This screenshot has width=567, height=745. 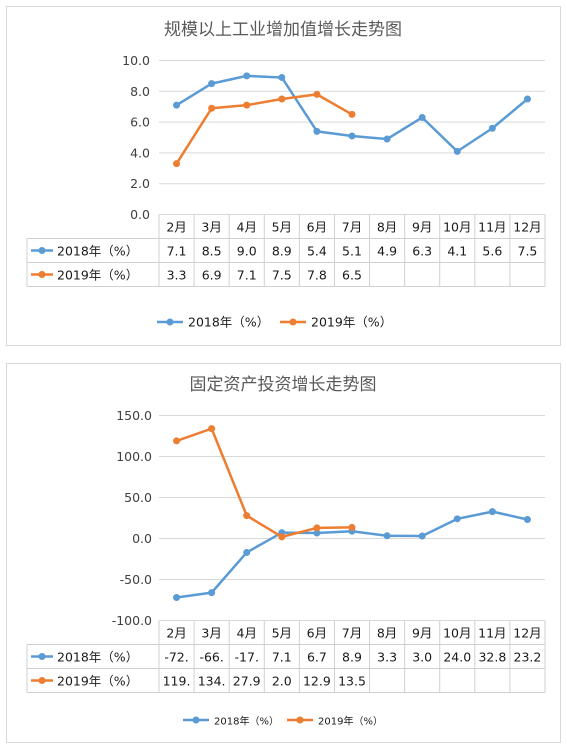 What do you see at coordinates (176, 657) in the screenshot?
I see `data-value-label: -72.` at bounding box center [176, 657].